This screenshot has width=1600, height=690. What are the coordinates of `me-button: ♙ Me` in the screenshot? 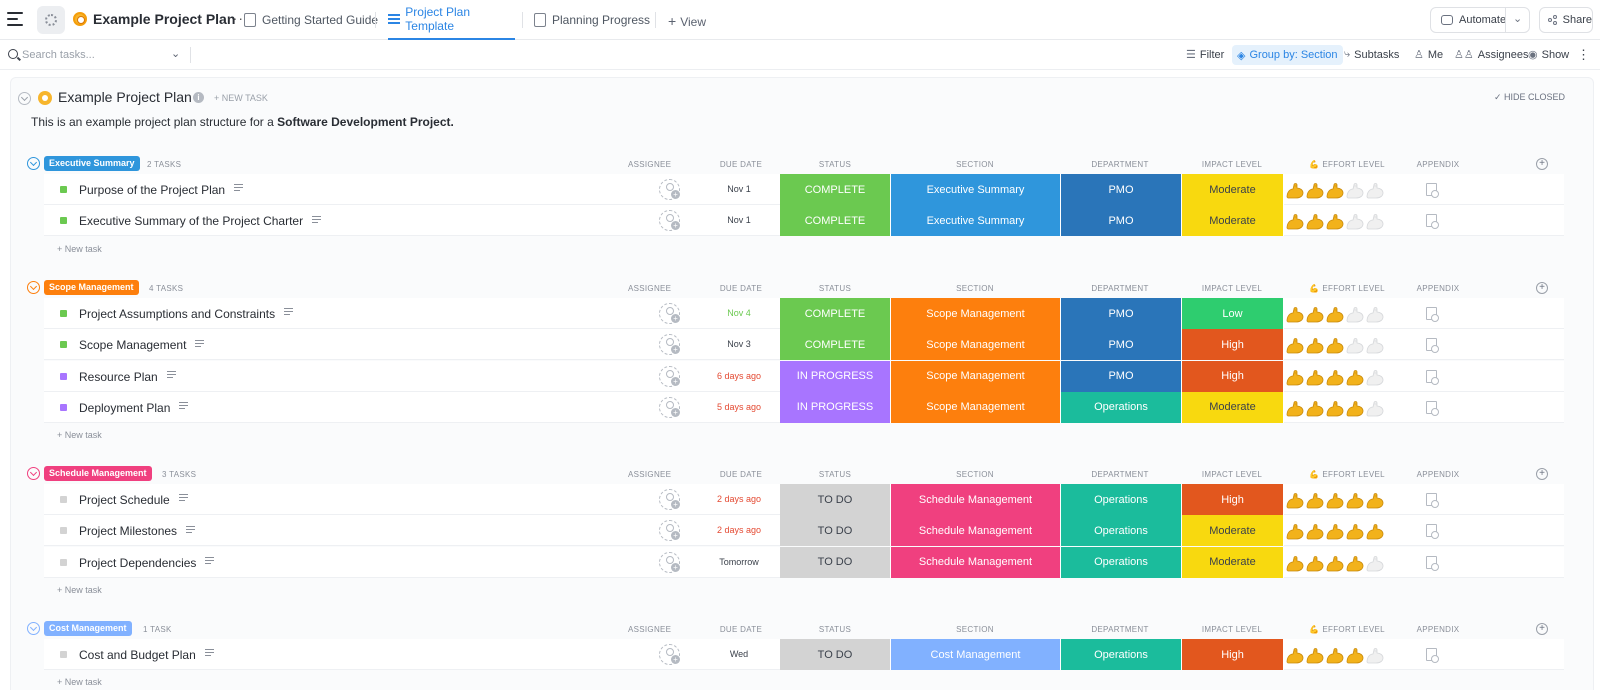 It's located at (1428, 55).